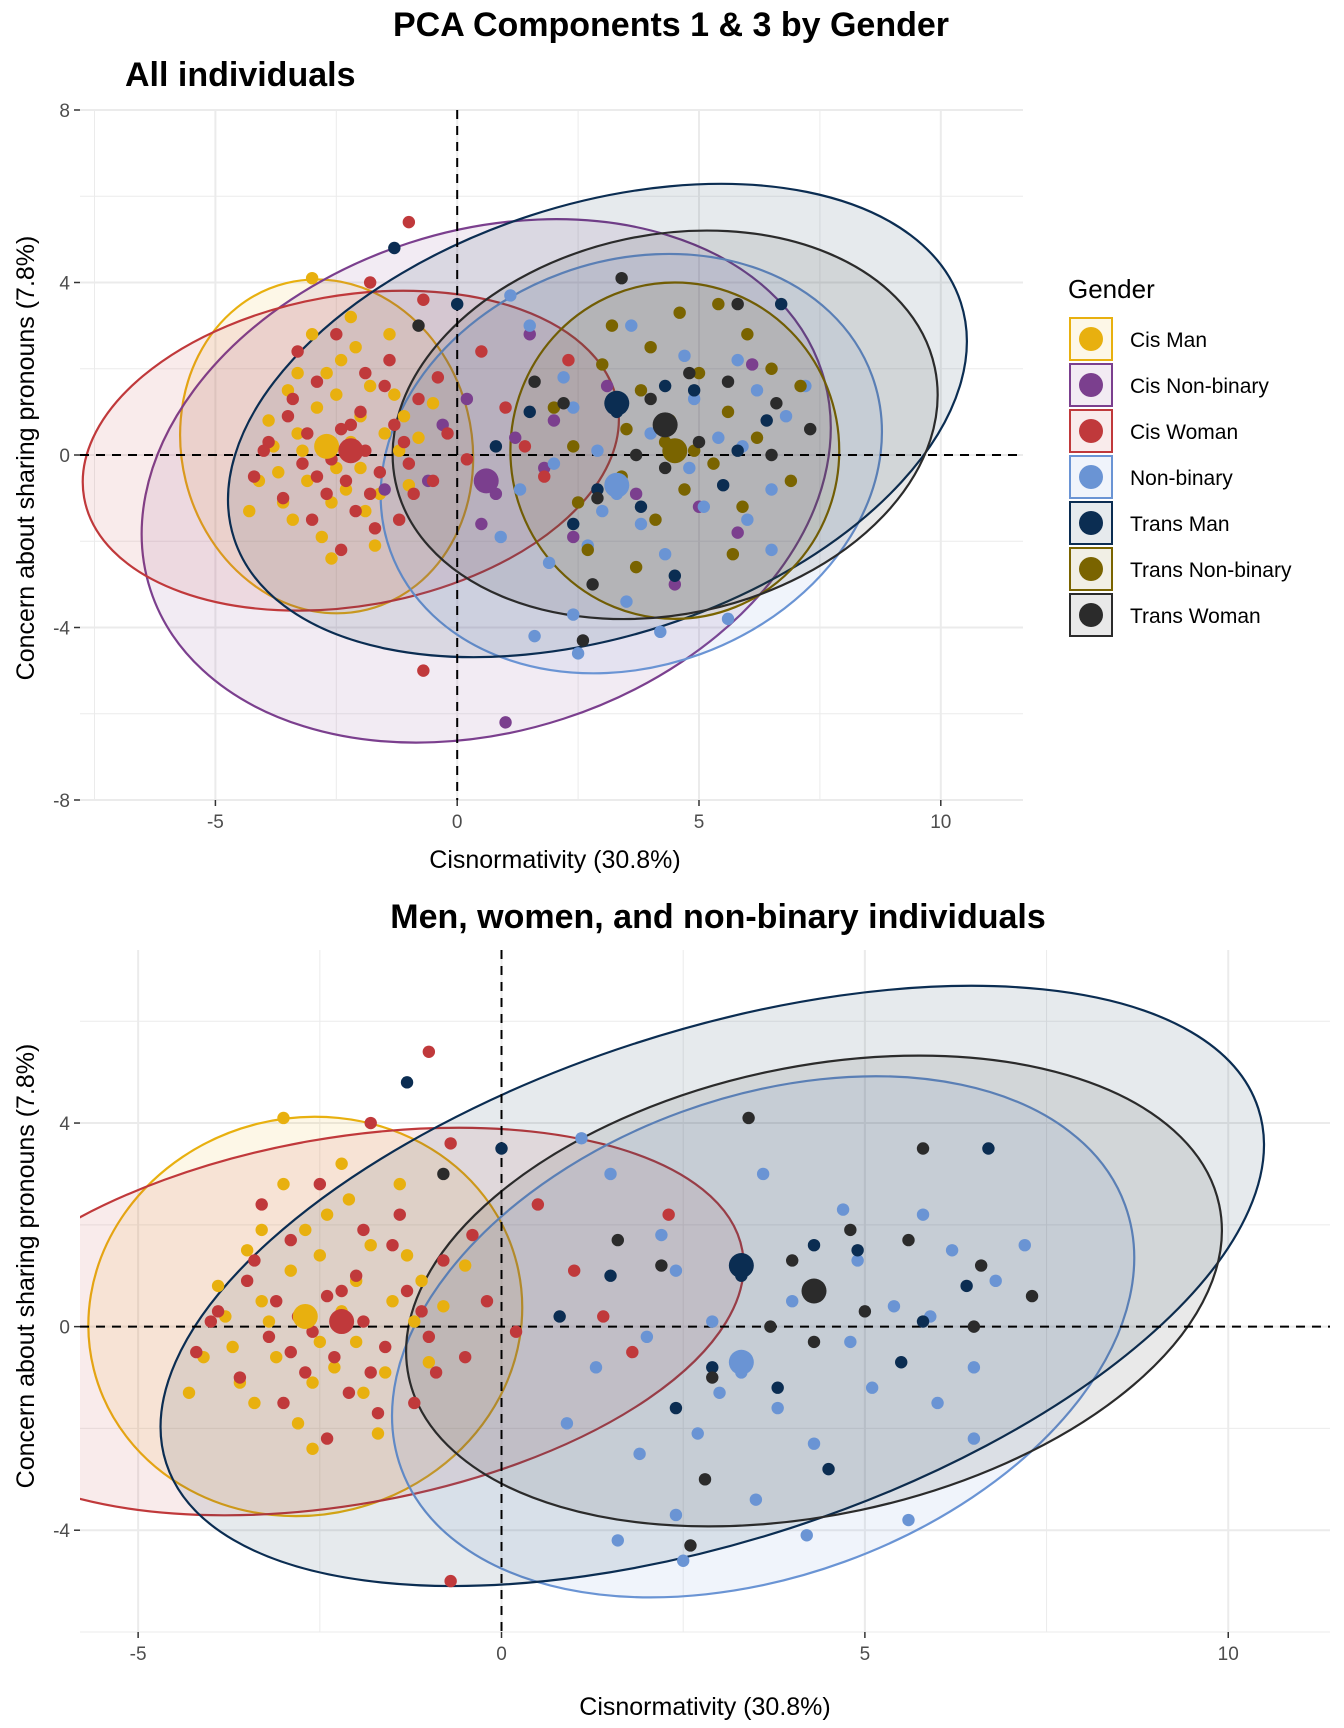 The width and height of the screenshot is (1344, 1728). What do you see at coordinates (671, 25) in the screenshot?
I see `figure-title: PCA Components 1 & 3 by Gender` at bounding box center [671, 25].